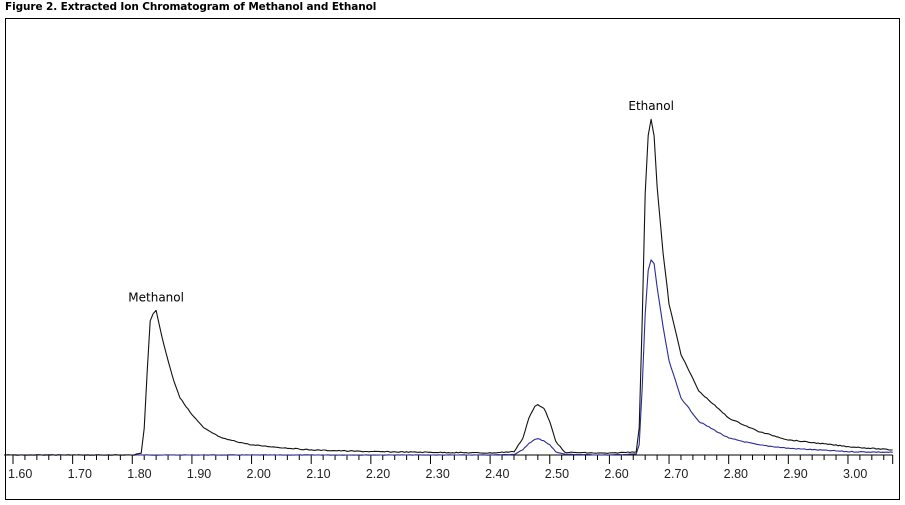 The width and height of the screenshot is (905, 505). I want to click on x-tick-label: 2.10, so click(318, 474).